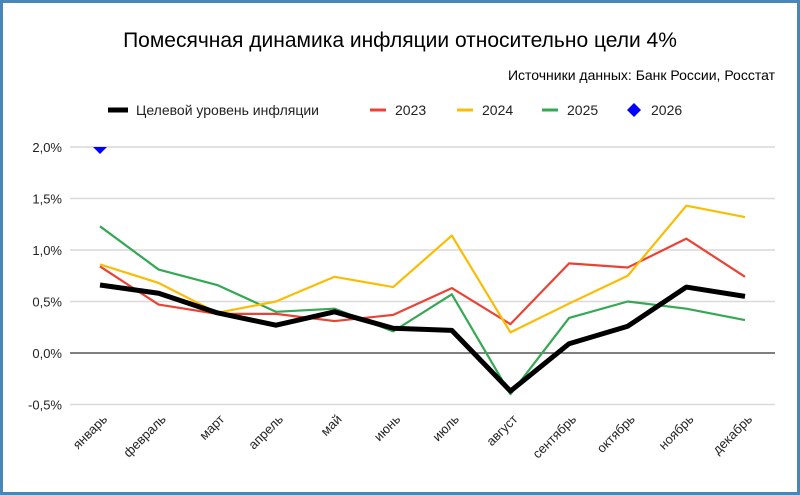 The height and width of the screenshot is (495, 800). What do you see at coordinates (144, 435) in the screenshot?
I see `x-tick-label: февраль` at bounding box center [144, 435].